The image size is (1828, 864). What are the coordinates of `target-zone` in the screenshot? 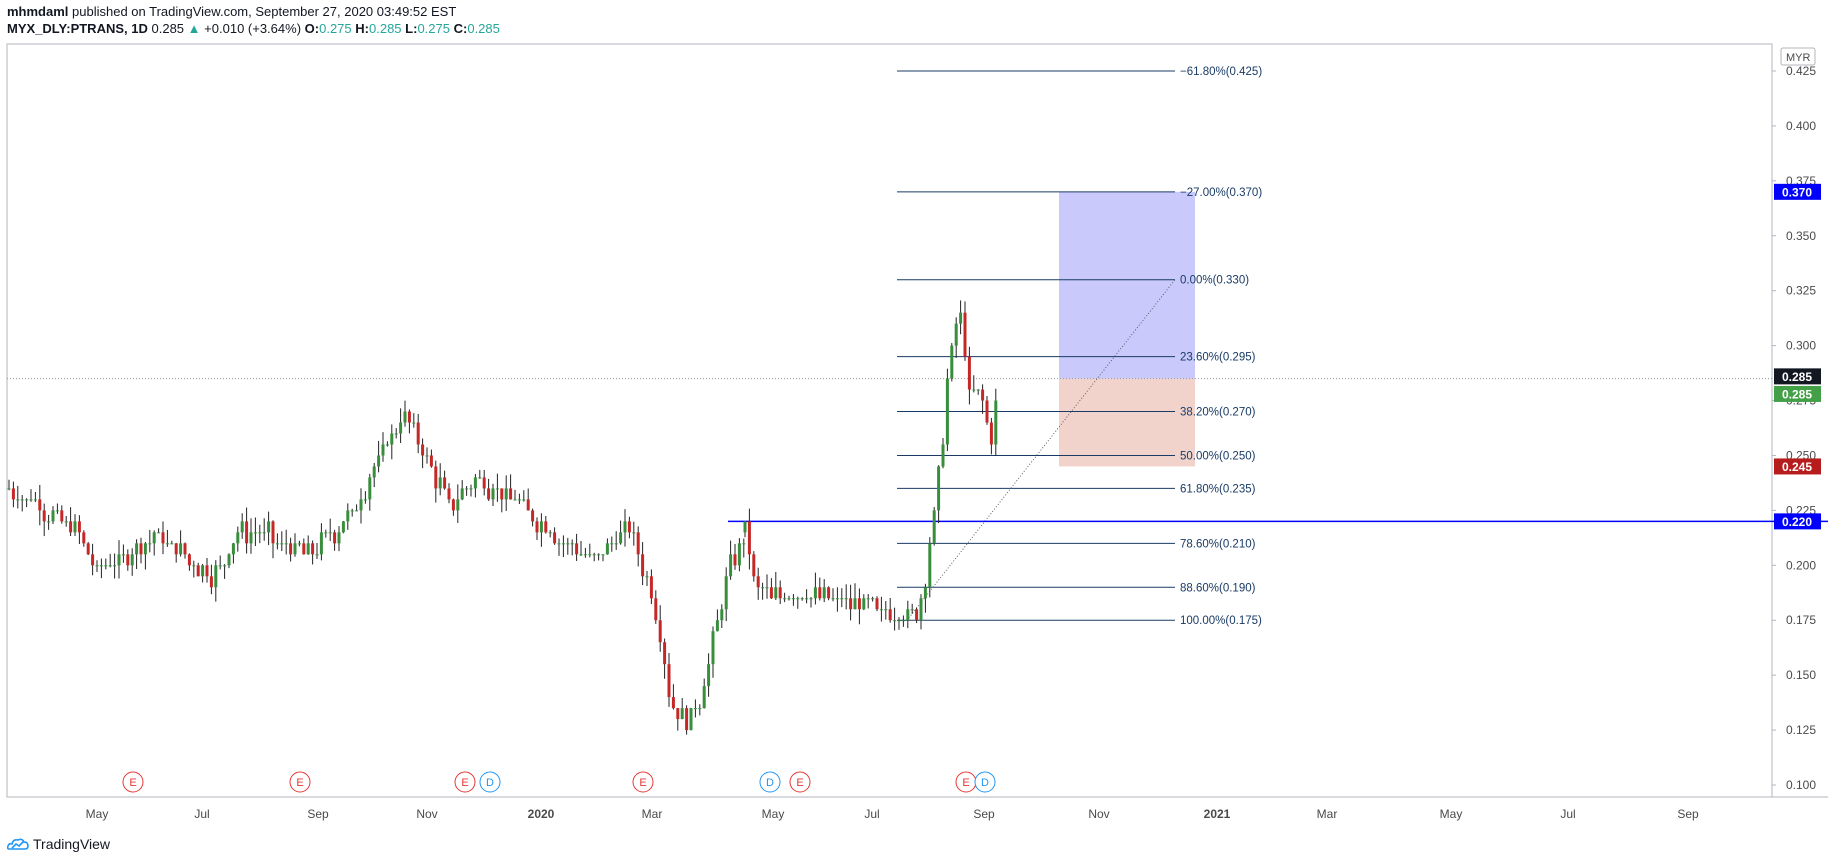 It's located at (1127, 285).